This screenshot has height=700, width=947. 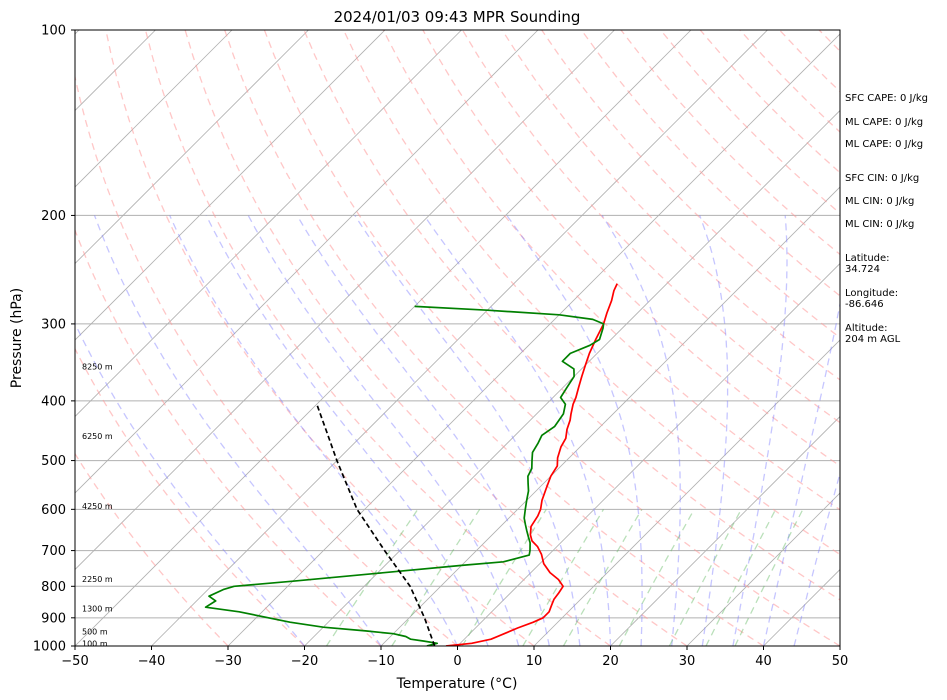 I want to click on ml-cin-text-2: ML CIN: 0 J/kg, so click(x=880, y=224).